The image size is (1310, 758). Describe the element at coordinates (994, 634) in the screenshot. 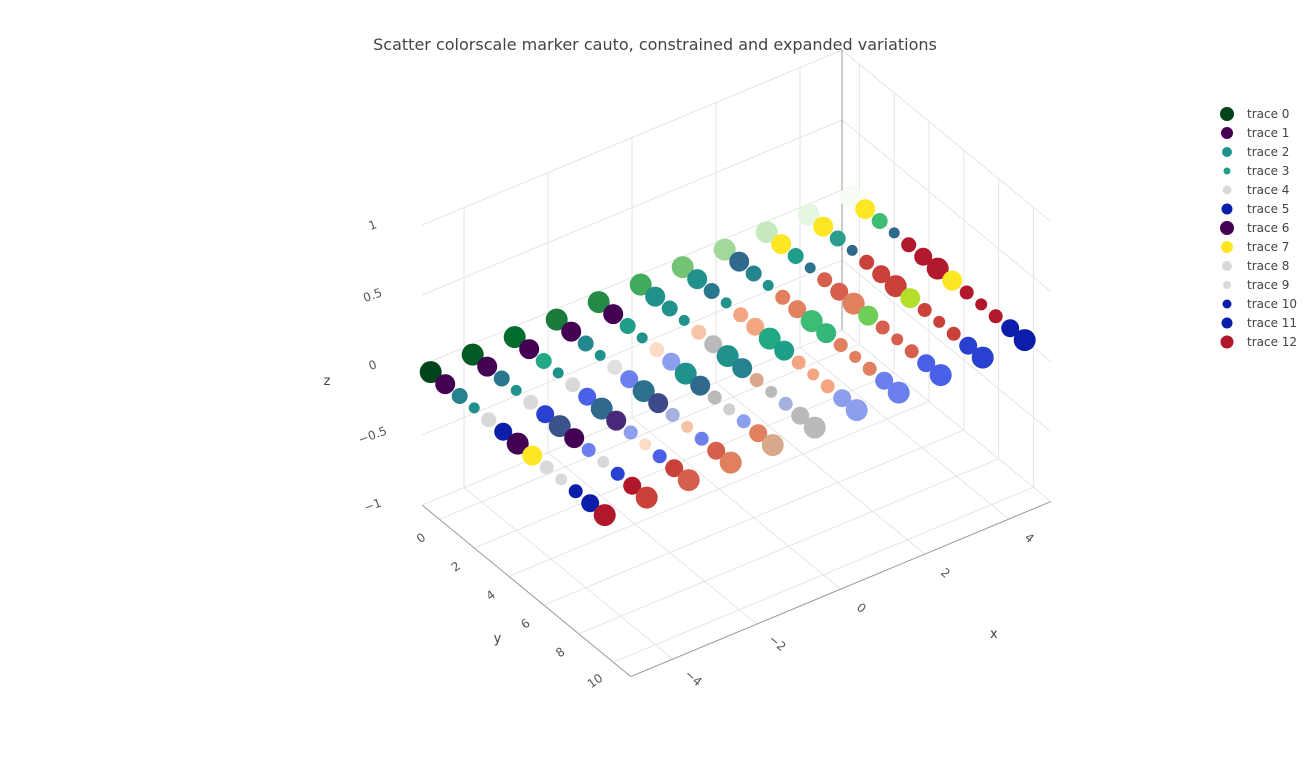

I see `x-axis-title: x` at that location.